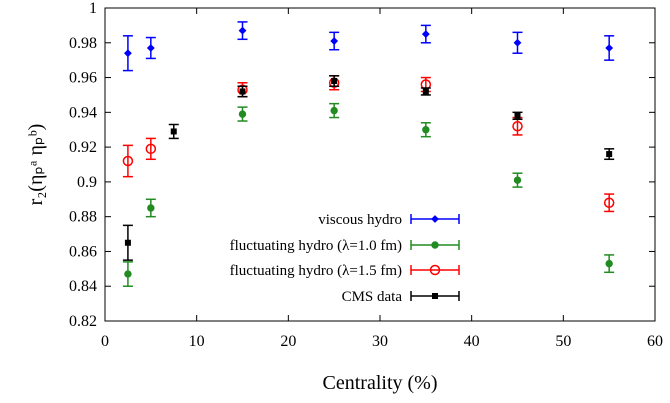 This screenshot has height=403, width=670. What do you see at coordinates (563, 341) in the screenshot?
I see `x-tick-label: 50` at bounding box center [563, 341].